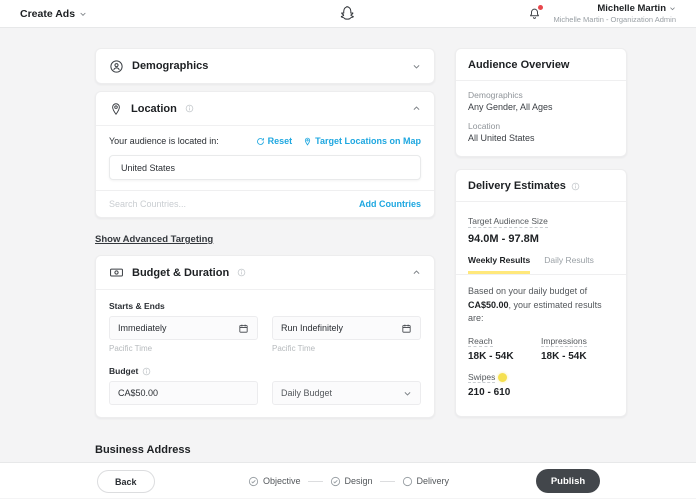 The image size is (696, 499). What do you see at coordinates (175, 328) in the screenshot?
I see `start-date-input` at bounding box center [175, 328].